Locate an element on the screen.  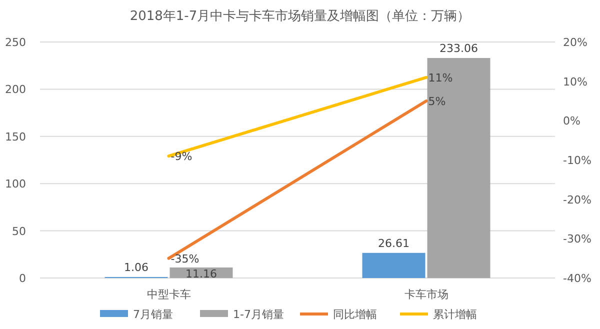
legend-label: 1-7月销量 is located at coordinates (258, 314).